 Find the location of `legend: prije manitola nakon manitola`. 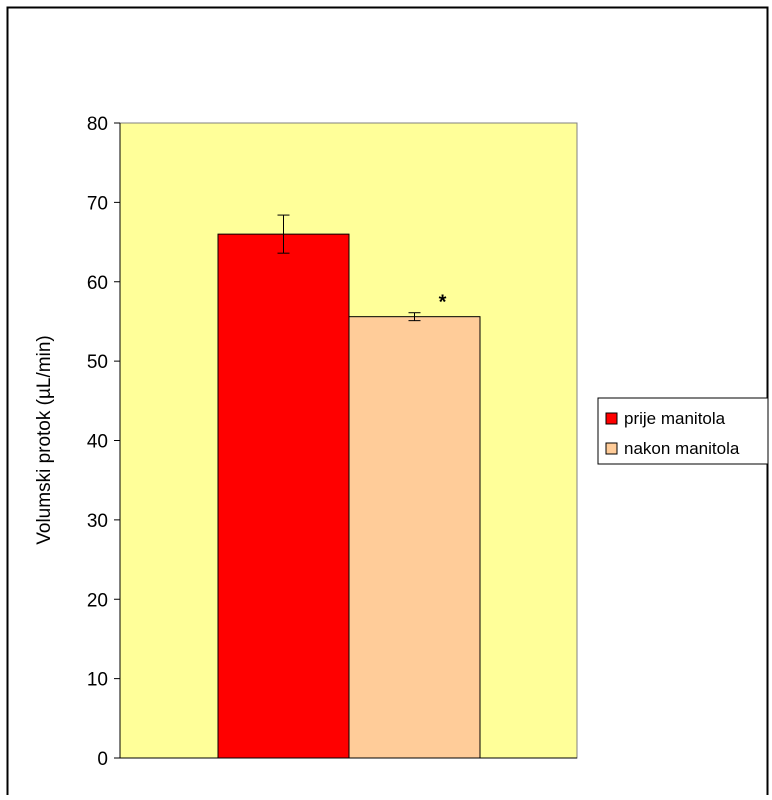

legend: prije manitola nakon manitola is located at coordinates (683, 431).